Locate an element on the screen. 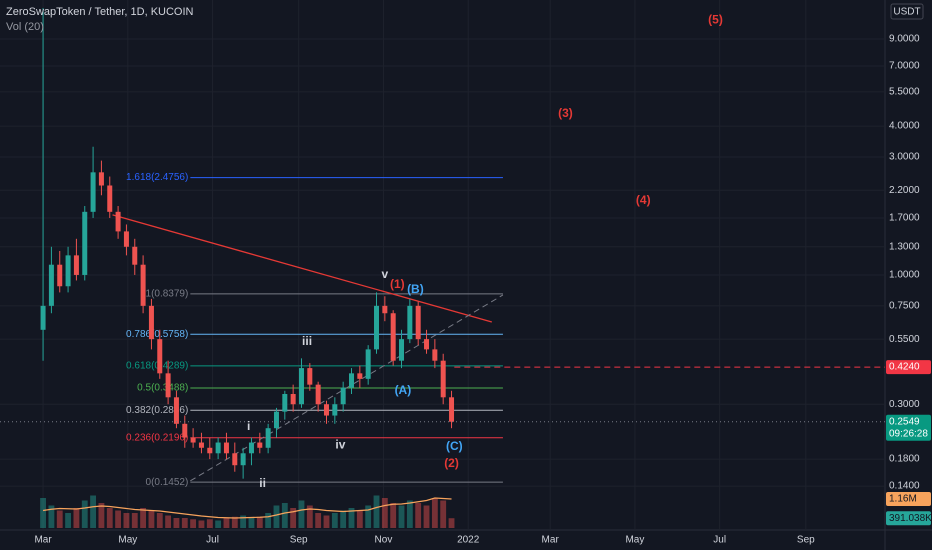 Image resolution: width=932 pixels, height=550 pixels. y-tick-label: 9.0000 is located at coordinates (904, 39).